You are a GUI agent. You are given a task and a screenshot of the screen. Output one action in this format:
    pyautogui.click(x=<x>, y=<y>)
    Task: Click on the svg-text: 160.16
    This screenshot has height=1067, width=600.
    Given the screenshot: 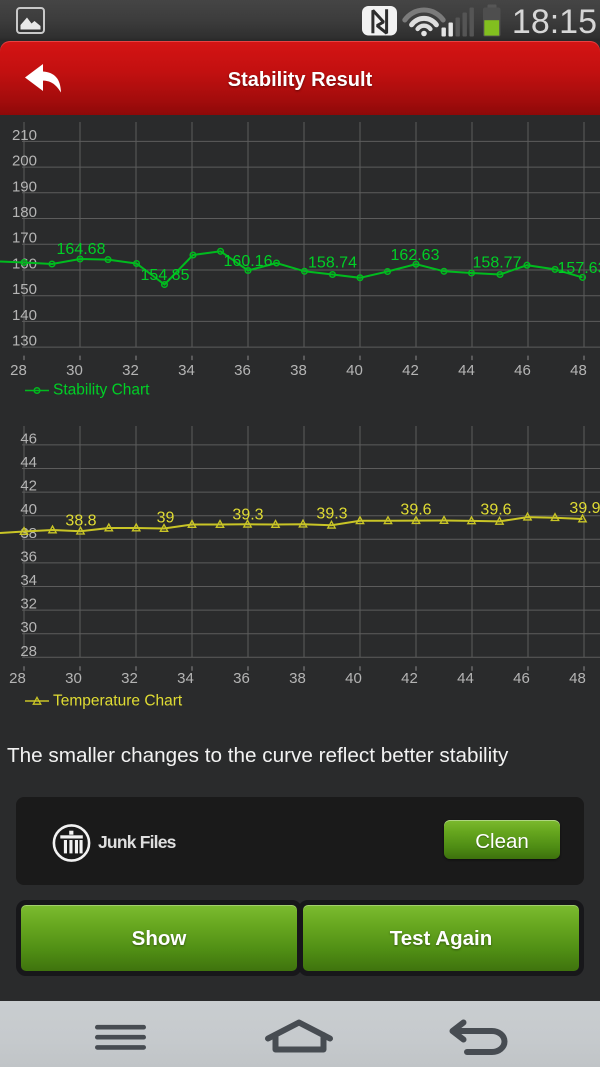 What is the action you would take?
    pyautogui.click(x=248, y=261)
    